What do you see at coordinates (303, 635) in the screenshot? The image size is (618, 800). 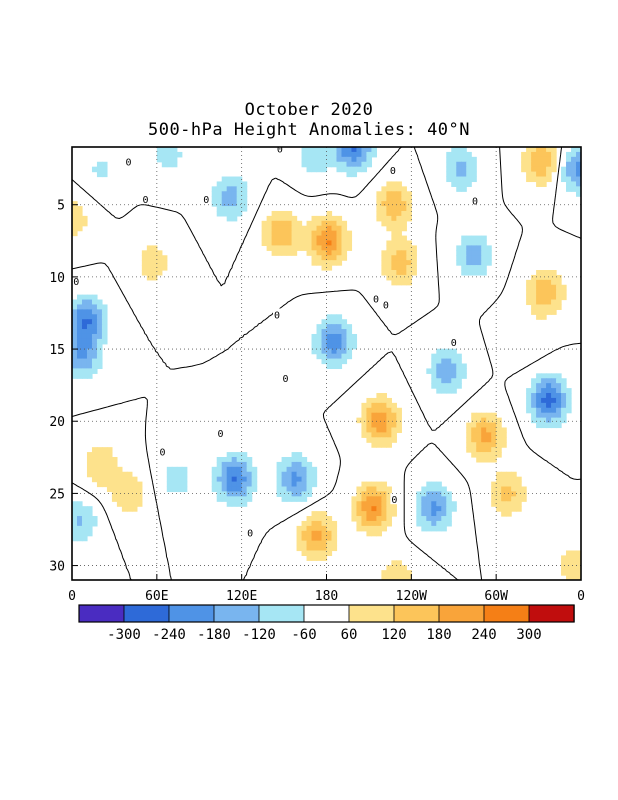 I see `colorbar-label: -60` at bounding box center [303, 635].